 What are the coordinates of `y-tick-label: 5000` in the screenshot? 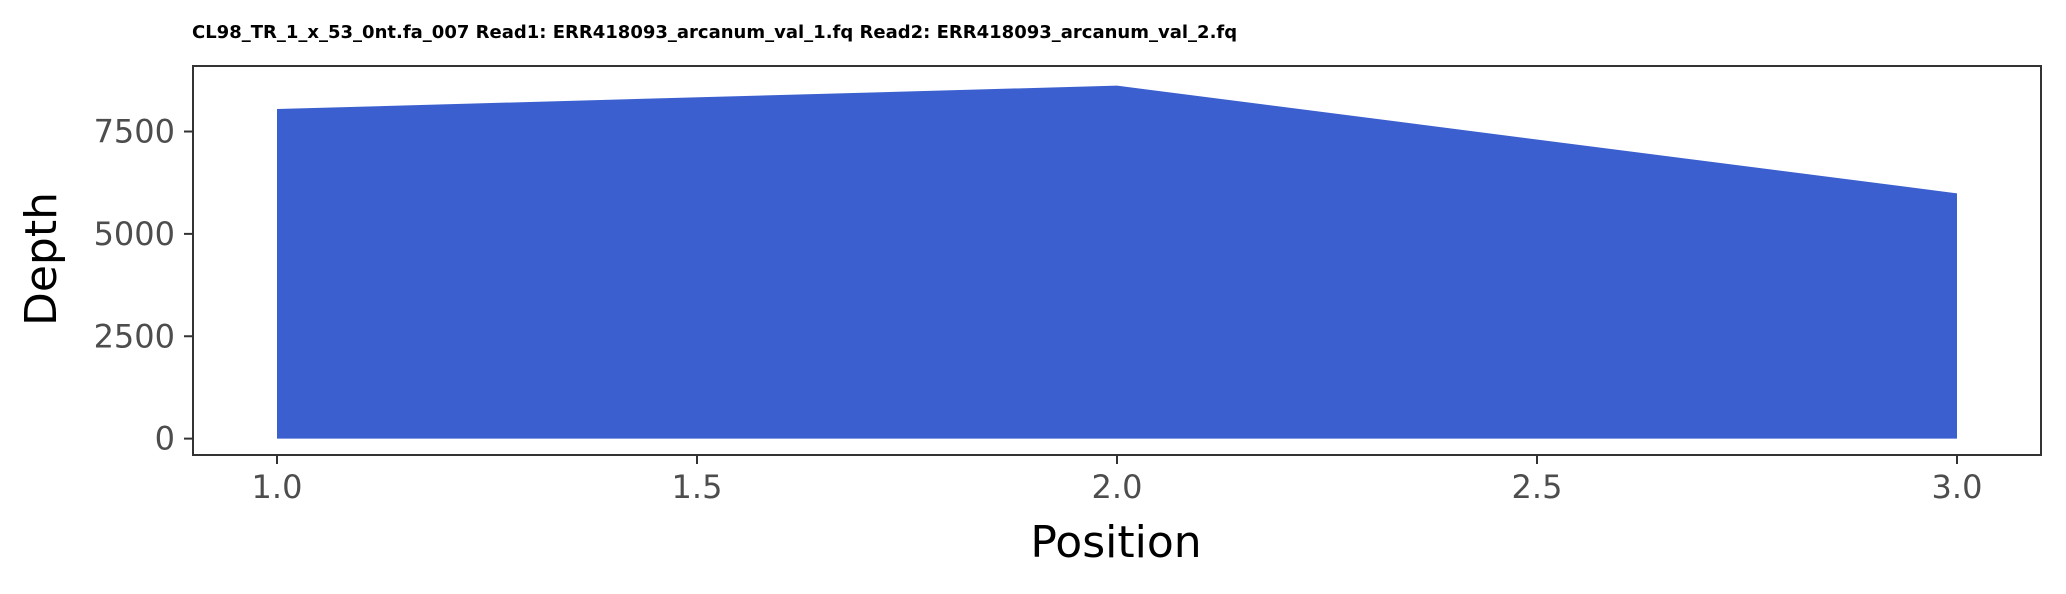 It's located at (134, 234).